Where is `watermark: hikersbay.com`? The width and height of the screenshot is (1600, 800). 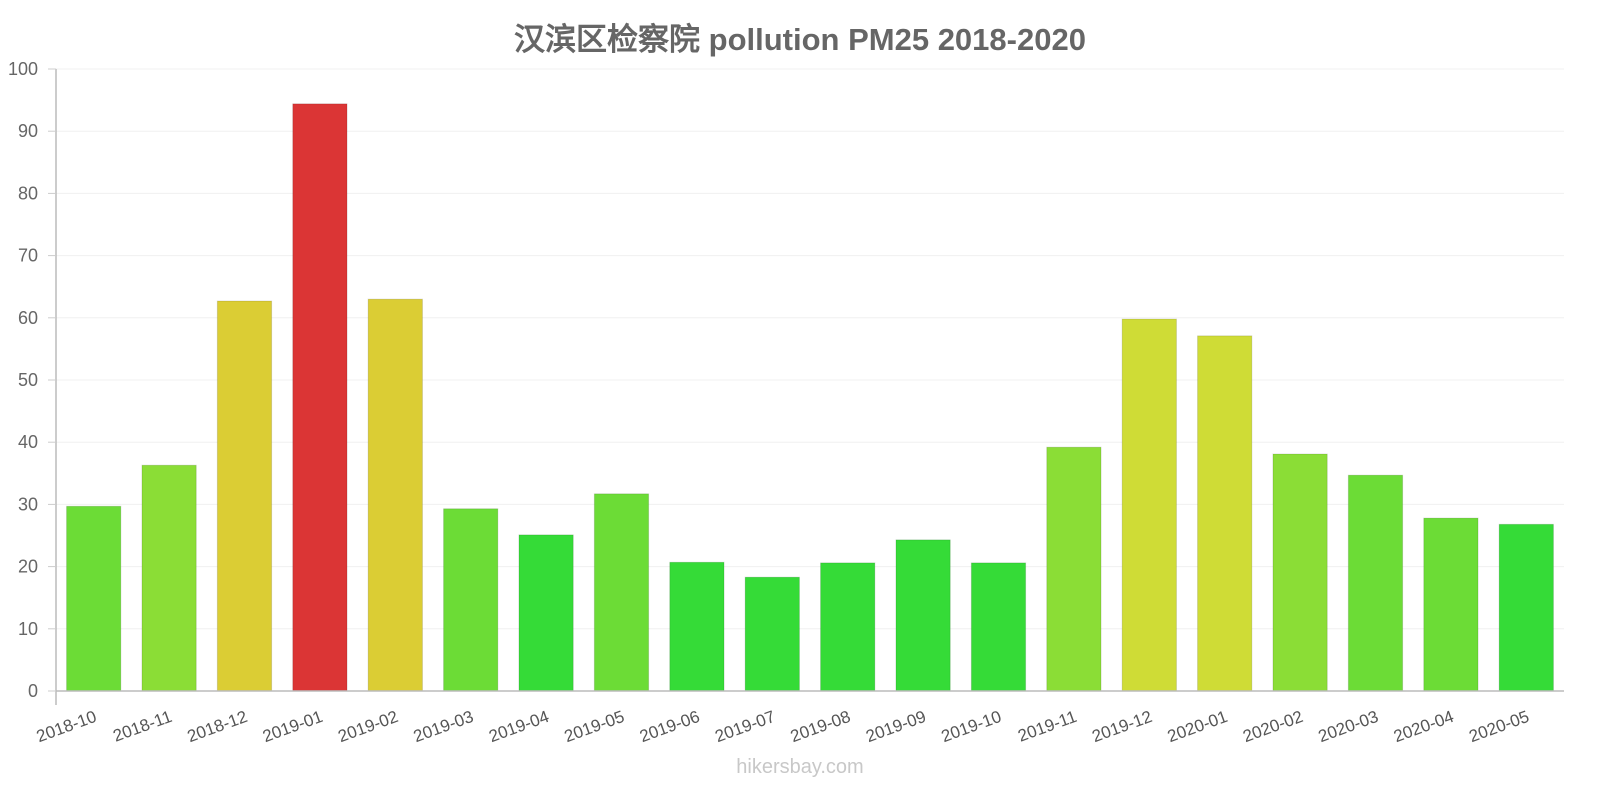
watermark: hikersbay.com is located at coordinates (800, 767).